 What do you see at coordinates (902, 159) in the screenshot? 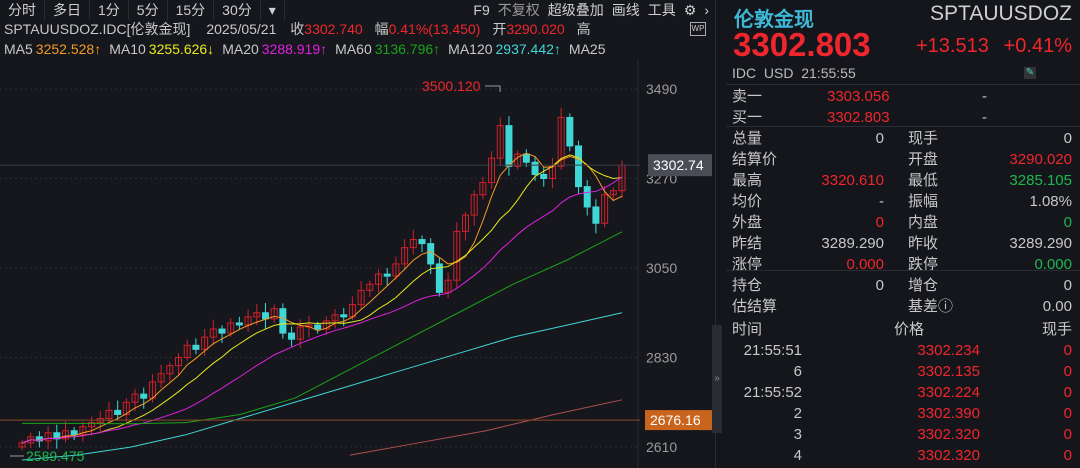
I see `stat-row: 结算价 开盘 3290.020` at bounding box center [902, 159].